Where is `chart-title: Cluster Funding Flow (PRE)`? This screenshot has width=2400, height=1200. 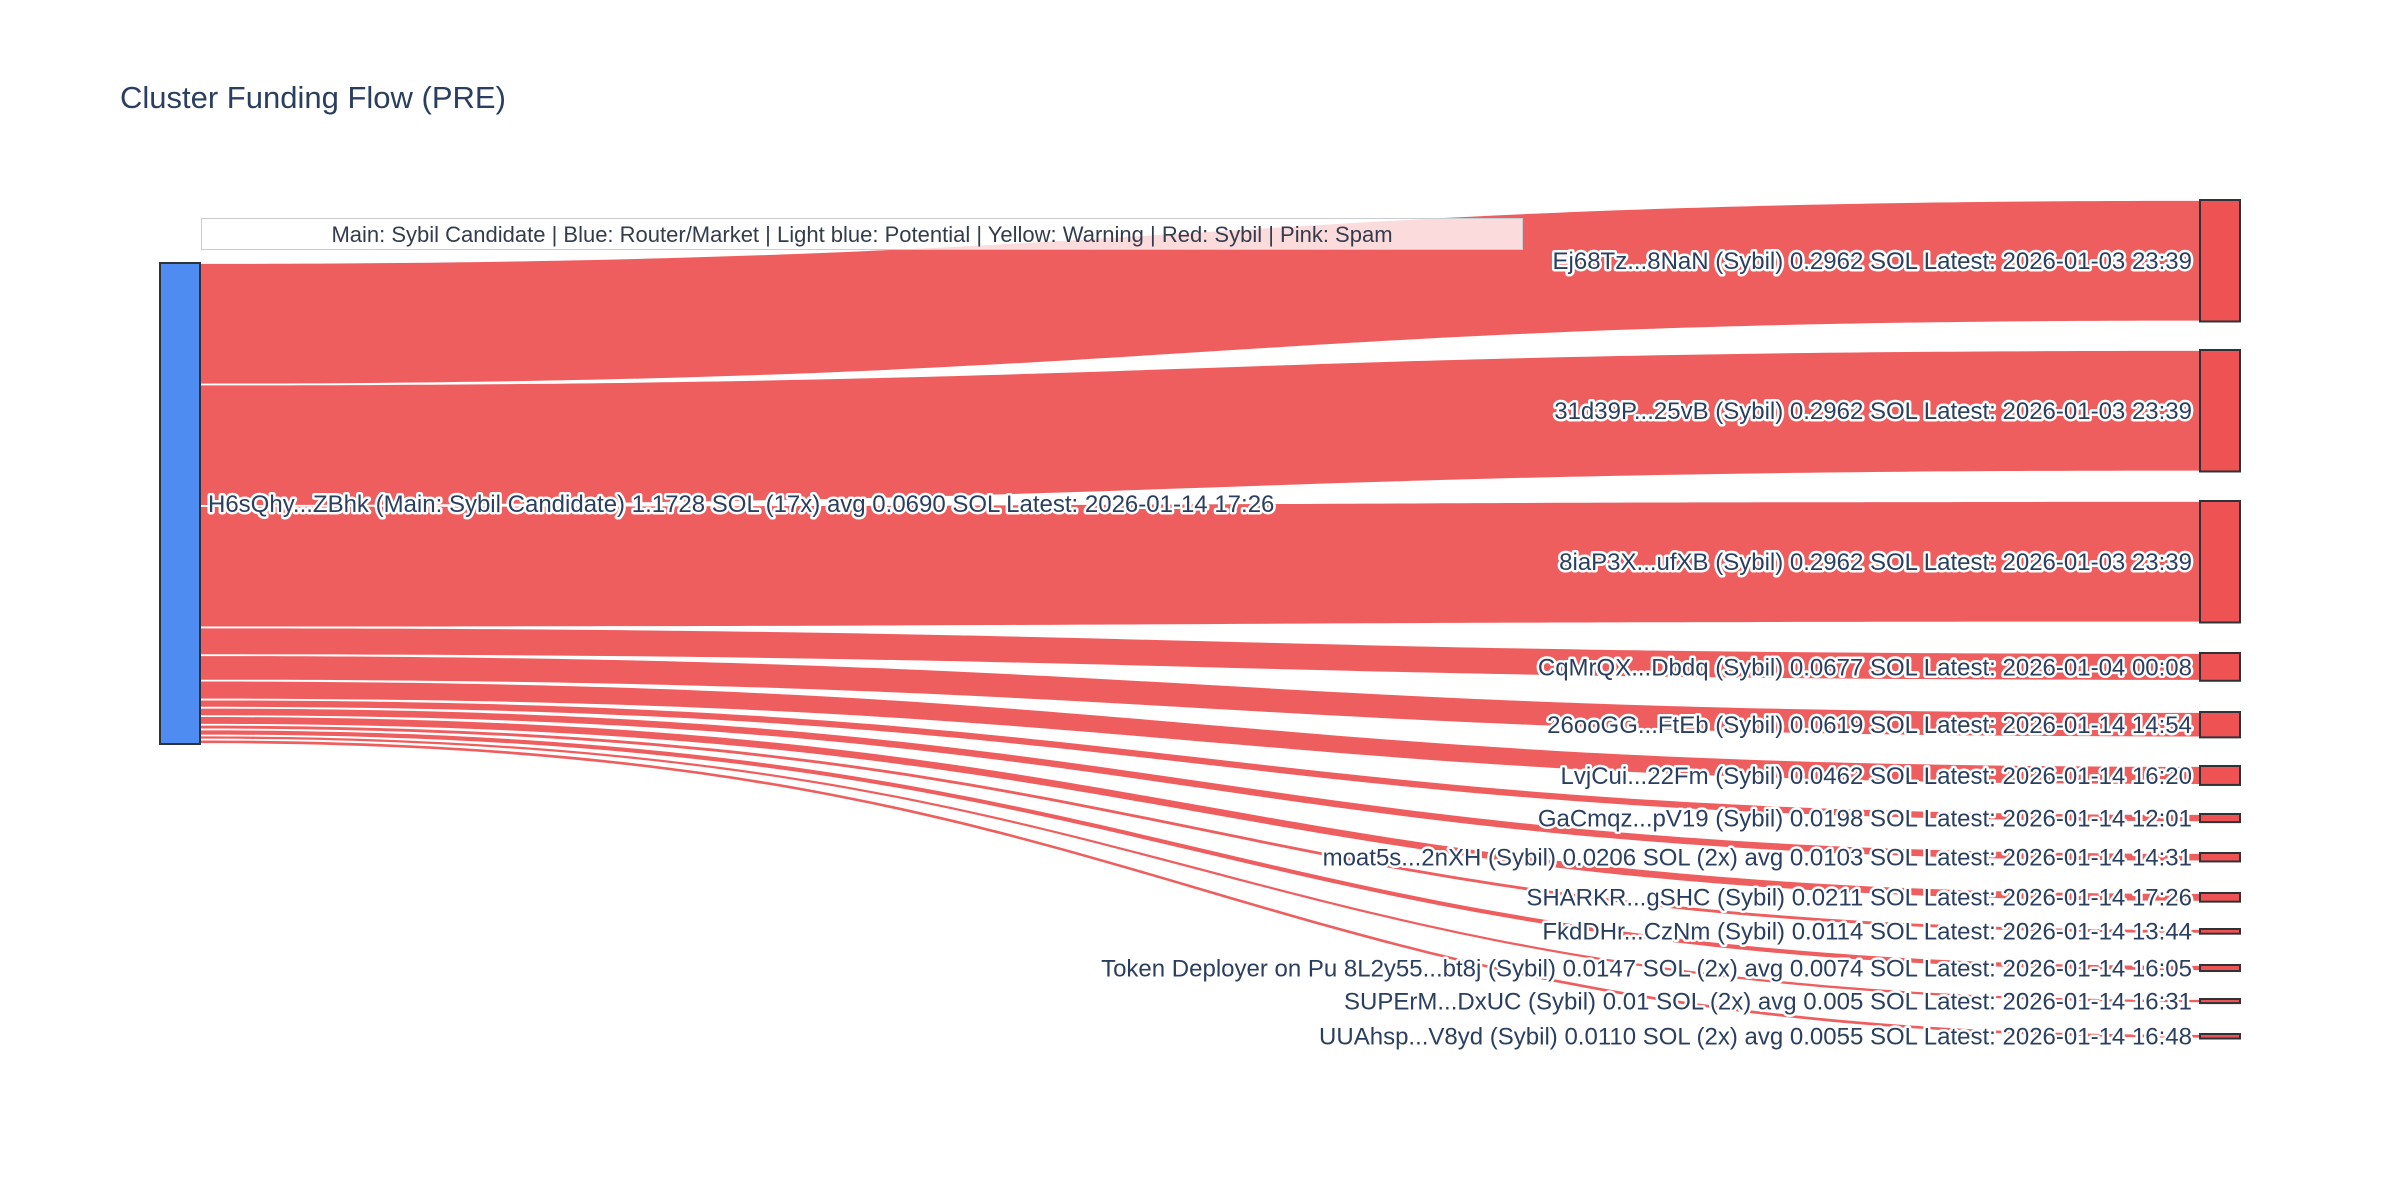
chart-title: Cluster Funding Flow (PRE) is located at coordinates (313, 97).